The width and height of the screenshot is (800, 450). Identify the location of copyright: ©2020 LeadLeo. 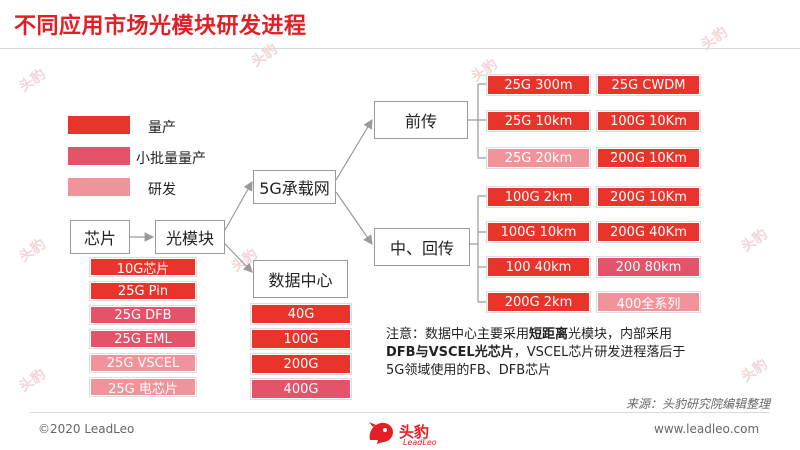
(86, 429).